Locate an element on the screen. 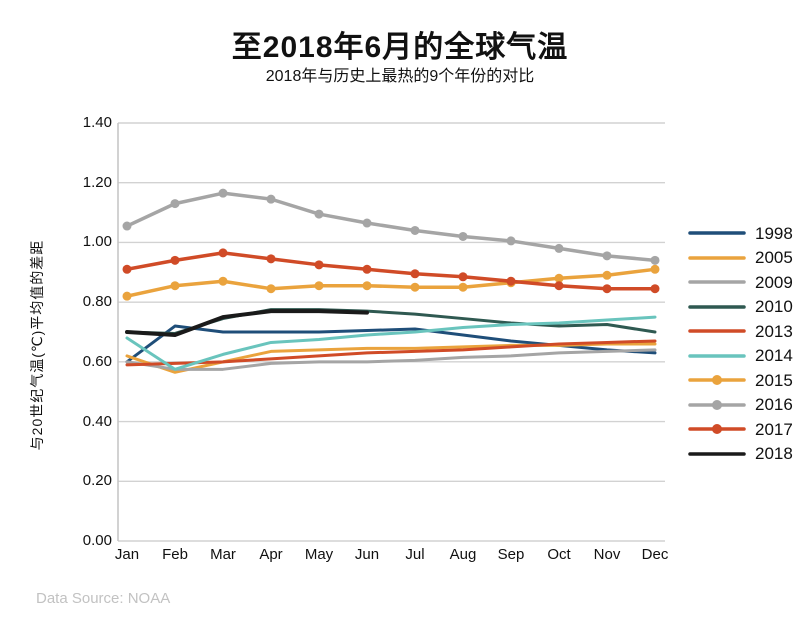 Image resolution: width=800 pixels, height=633 pixels. chart-legend: 1998 2005 2009 2010 2013 2014 2015 2016 2017 2018 is located at coordinates (740, 343).